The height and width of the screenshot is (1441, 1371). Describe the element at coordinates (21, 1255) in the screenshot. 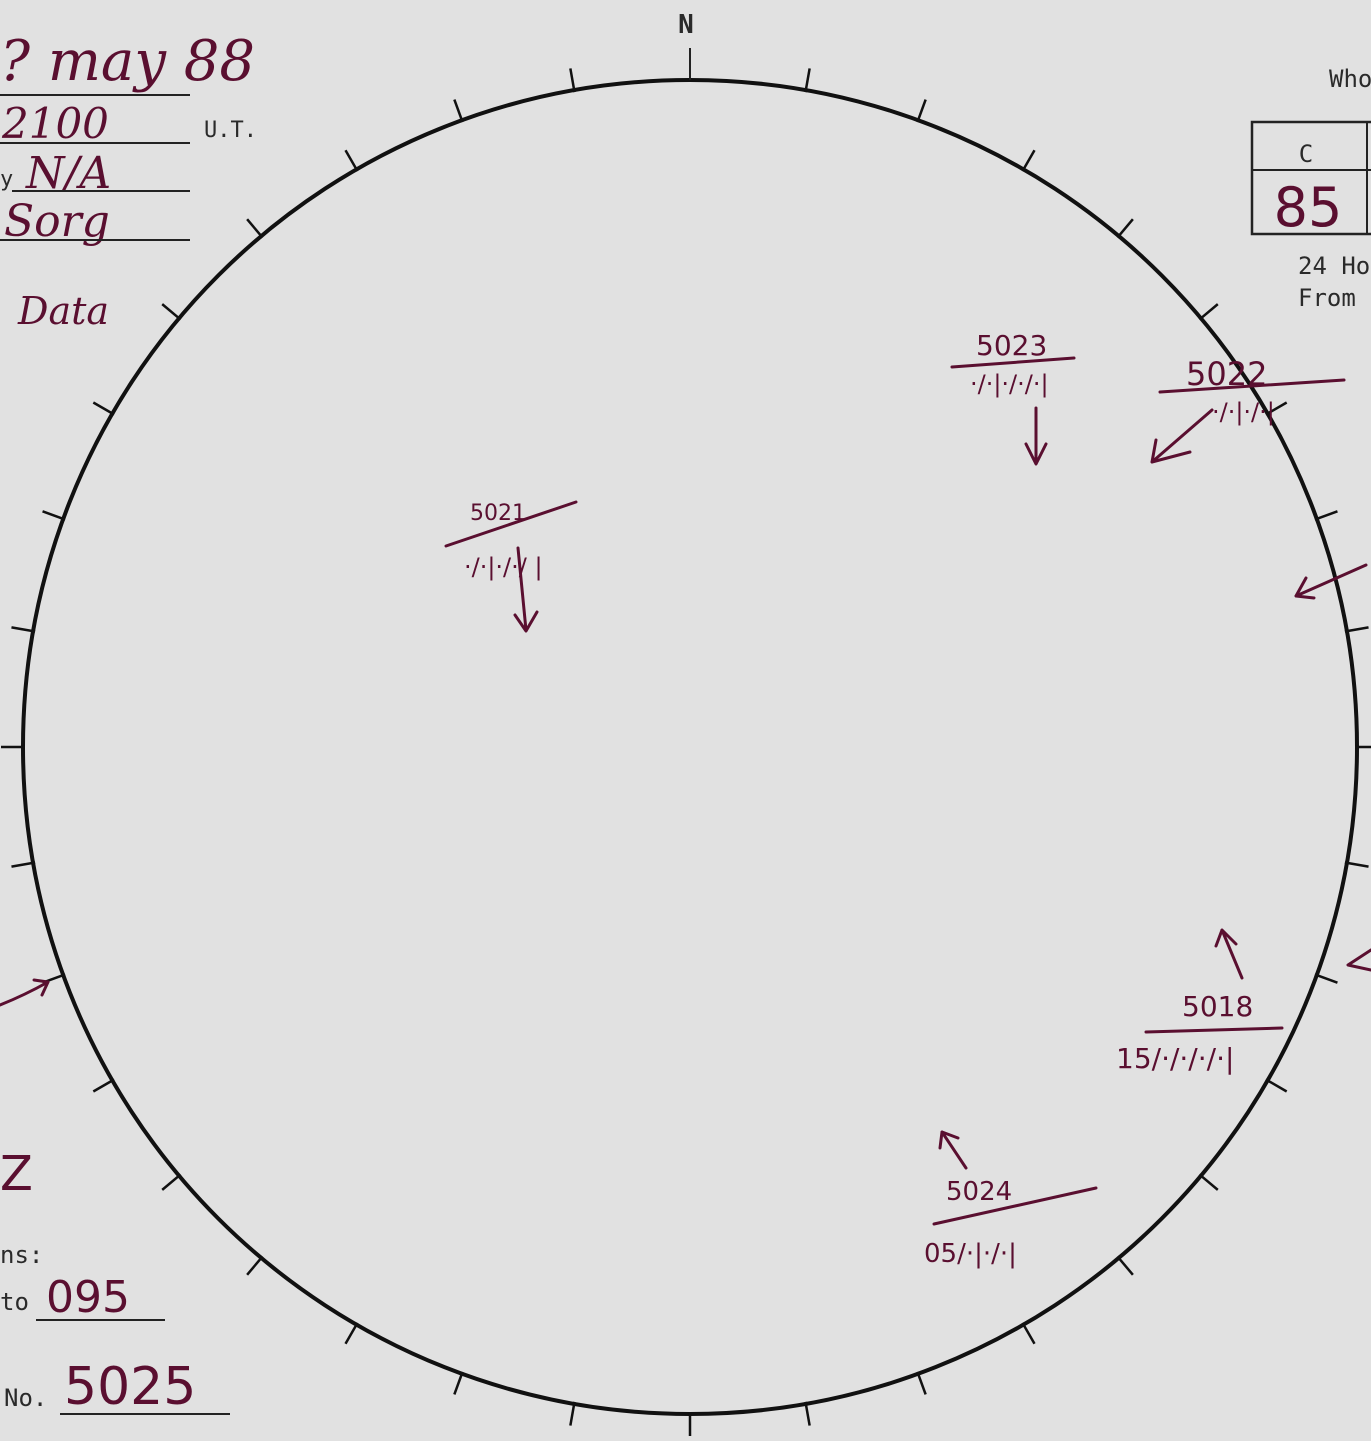

I see `ns-label: ns:` at that location.